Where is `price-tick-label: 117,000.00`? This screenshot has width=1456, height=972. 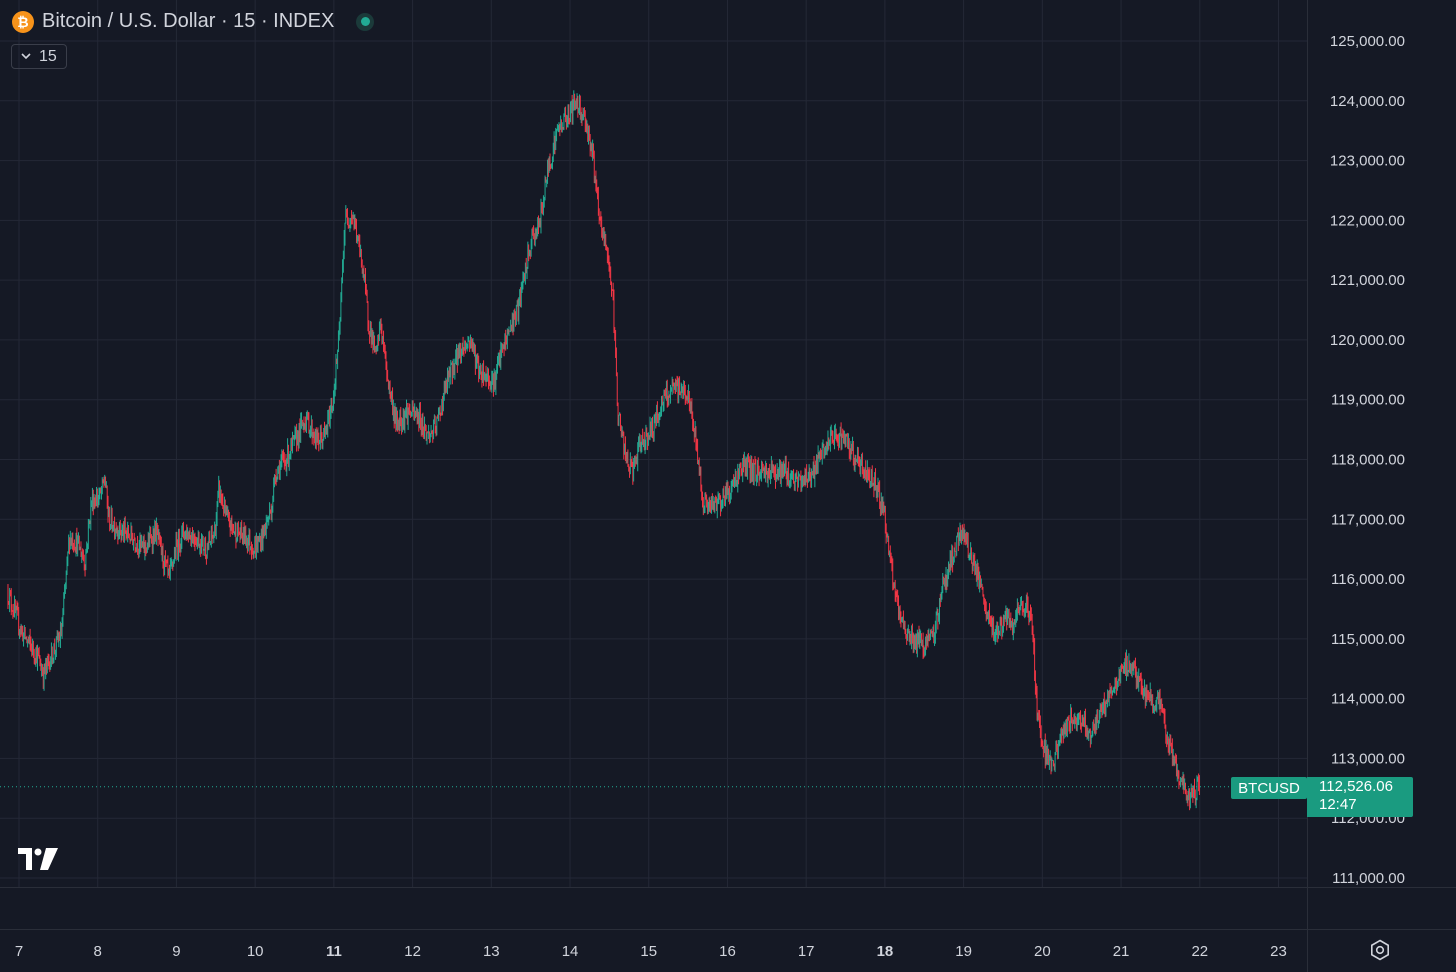
price-tick-label: 117,000.00 is located at coordinates (1368, 519).